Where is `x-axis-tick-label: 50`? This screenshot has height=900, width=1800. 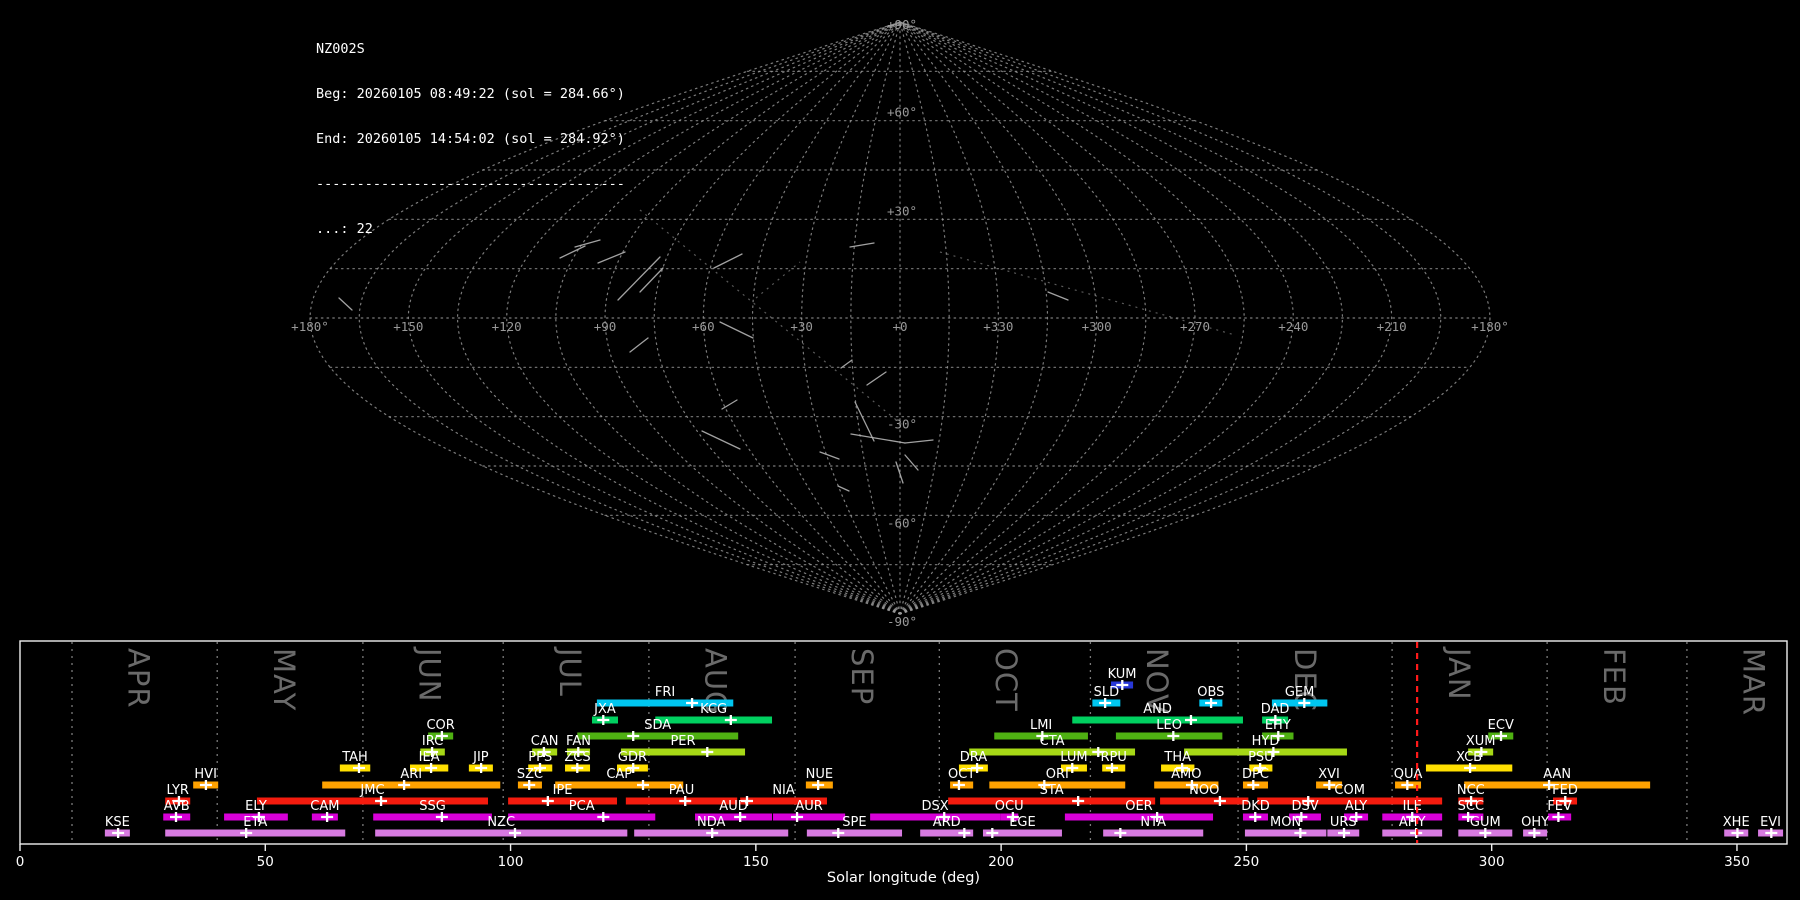 x-axis-tick-label: 50 is located at coordinates (265, 862).